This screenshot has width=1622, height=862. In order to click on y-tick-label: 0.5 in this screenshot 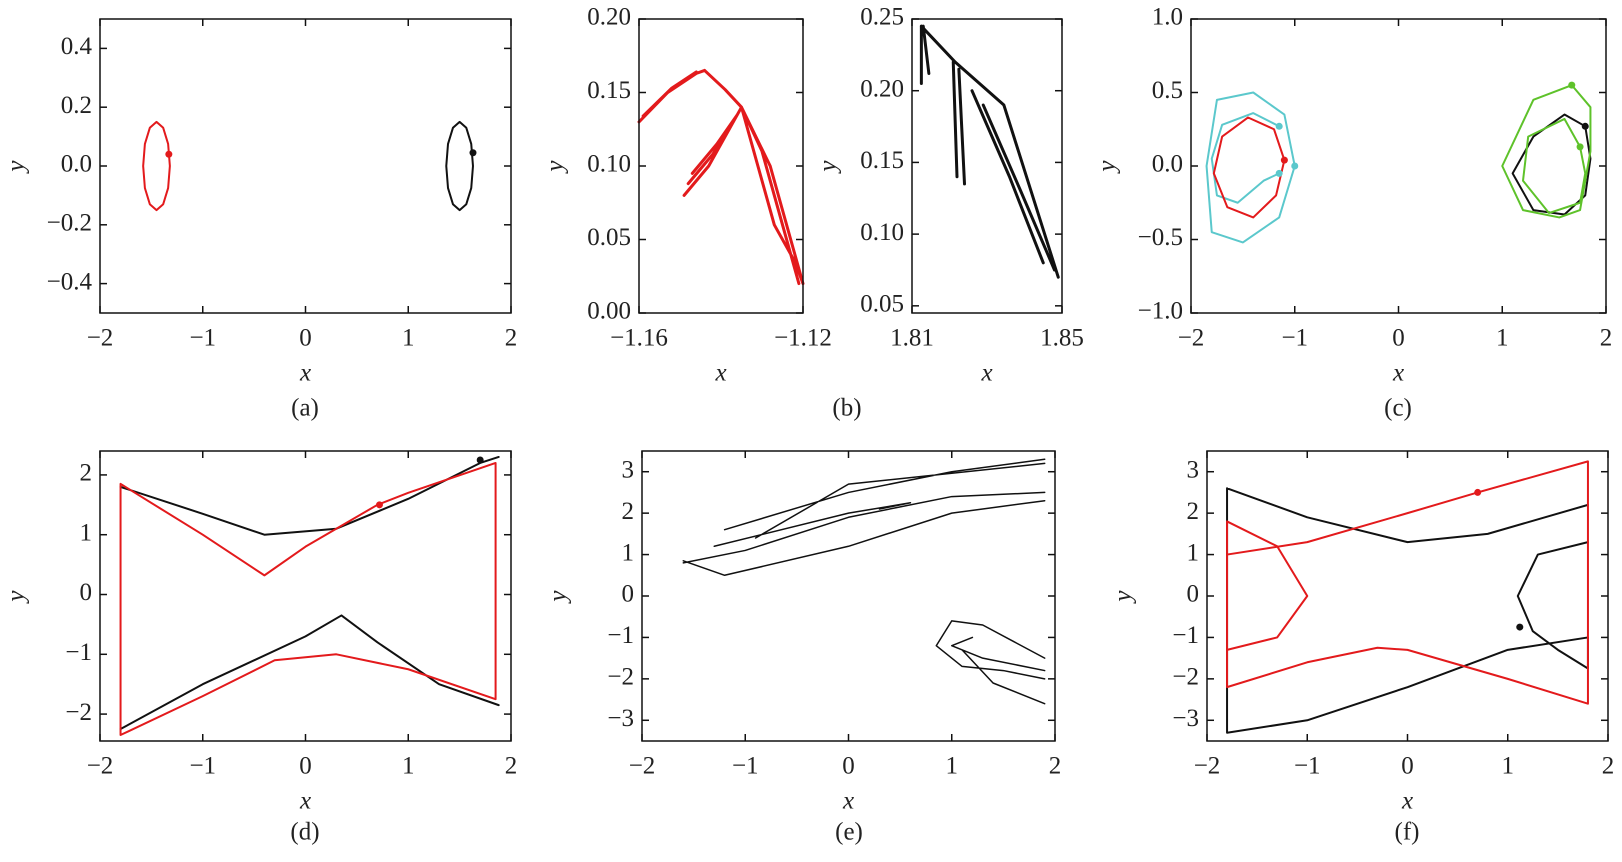, I will do `click(1167, 90)`.